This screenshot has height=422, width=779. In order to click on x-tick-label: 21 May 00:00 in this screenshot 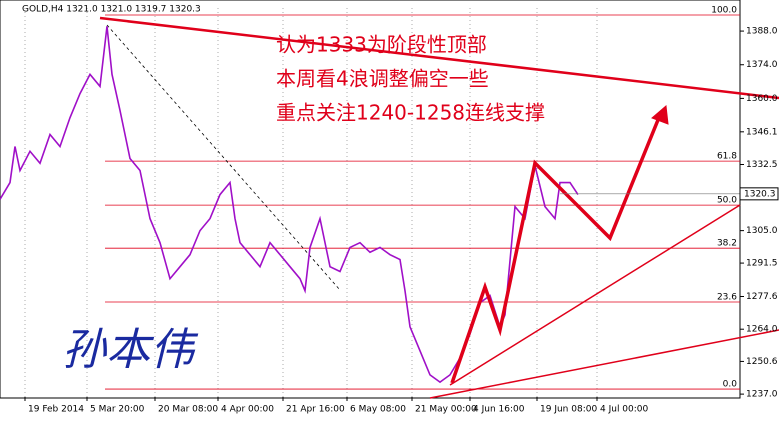, I will do `click(446, 410)`.